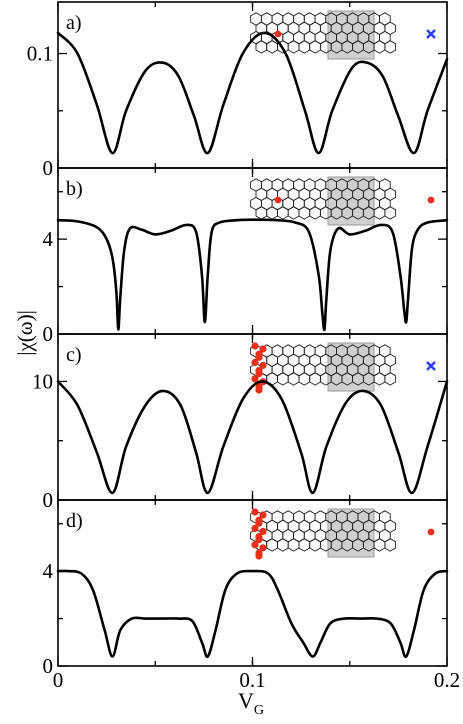 Image resolution: width=463 pixels, height=724 pixels. What do you see at coordinates (342, 201) in the screenshot?
I see `lattice-inset-b` at bounding box center [342, 201].